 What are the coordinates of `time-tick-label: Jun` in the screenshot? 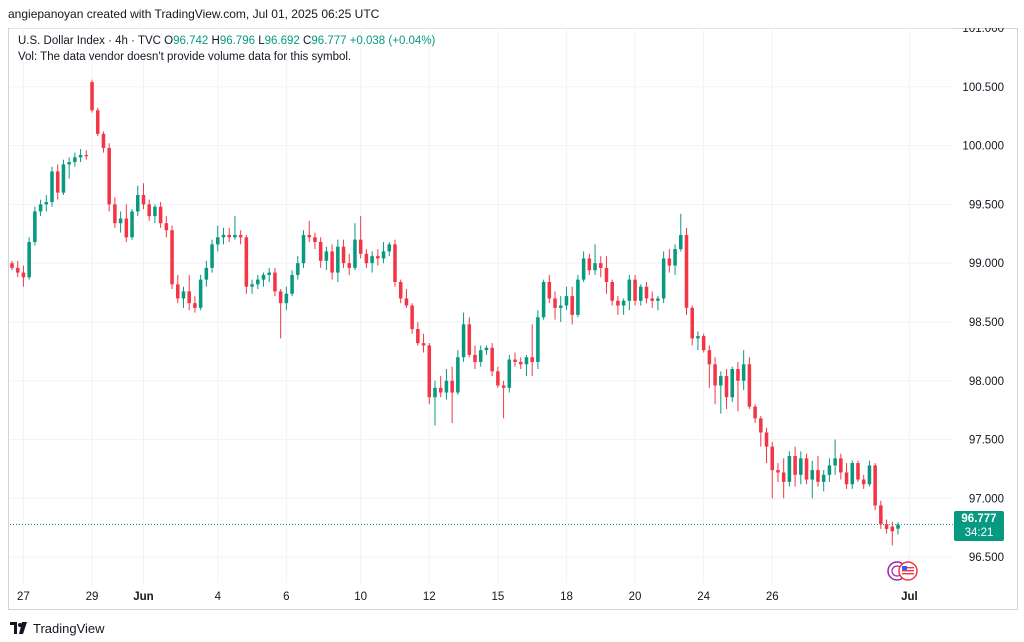 It's located at (143, 597).